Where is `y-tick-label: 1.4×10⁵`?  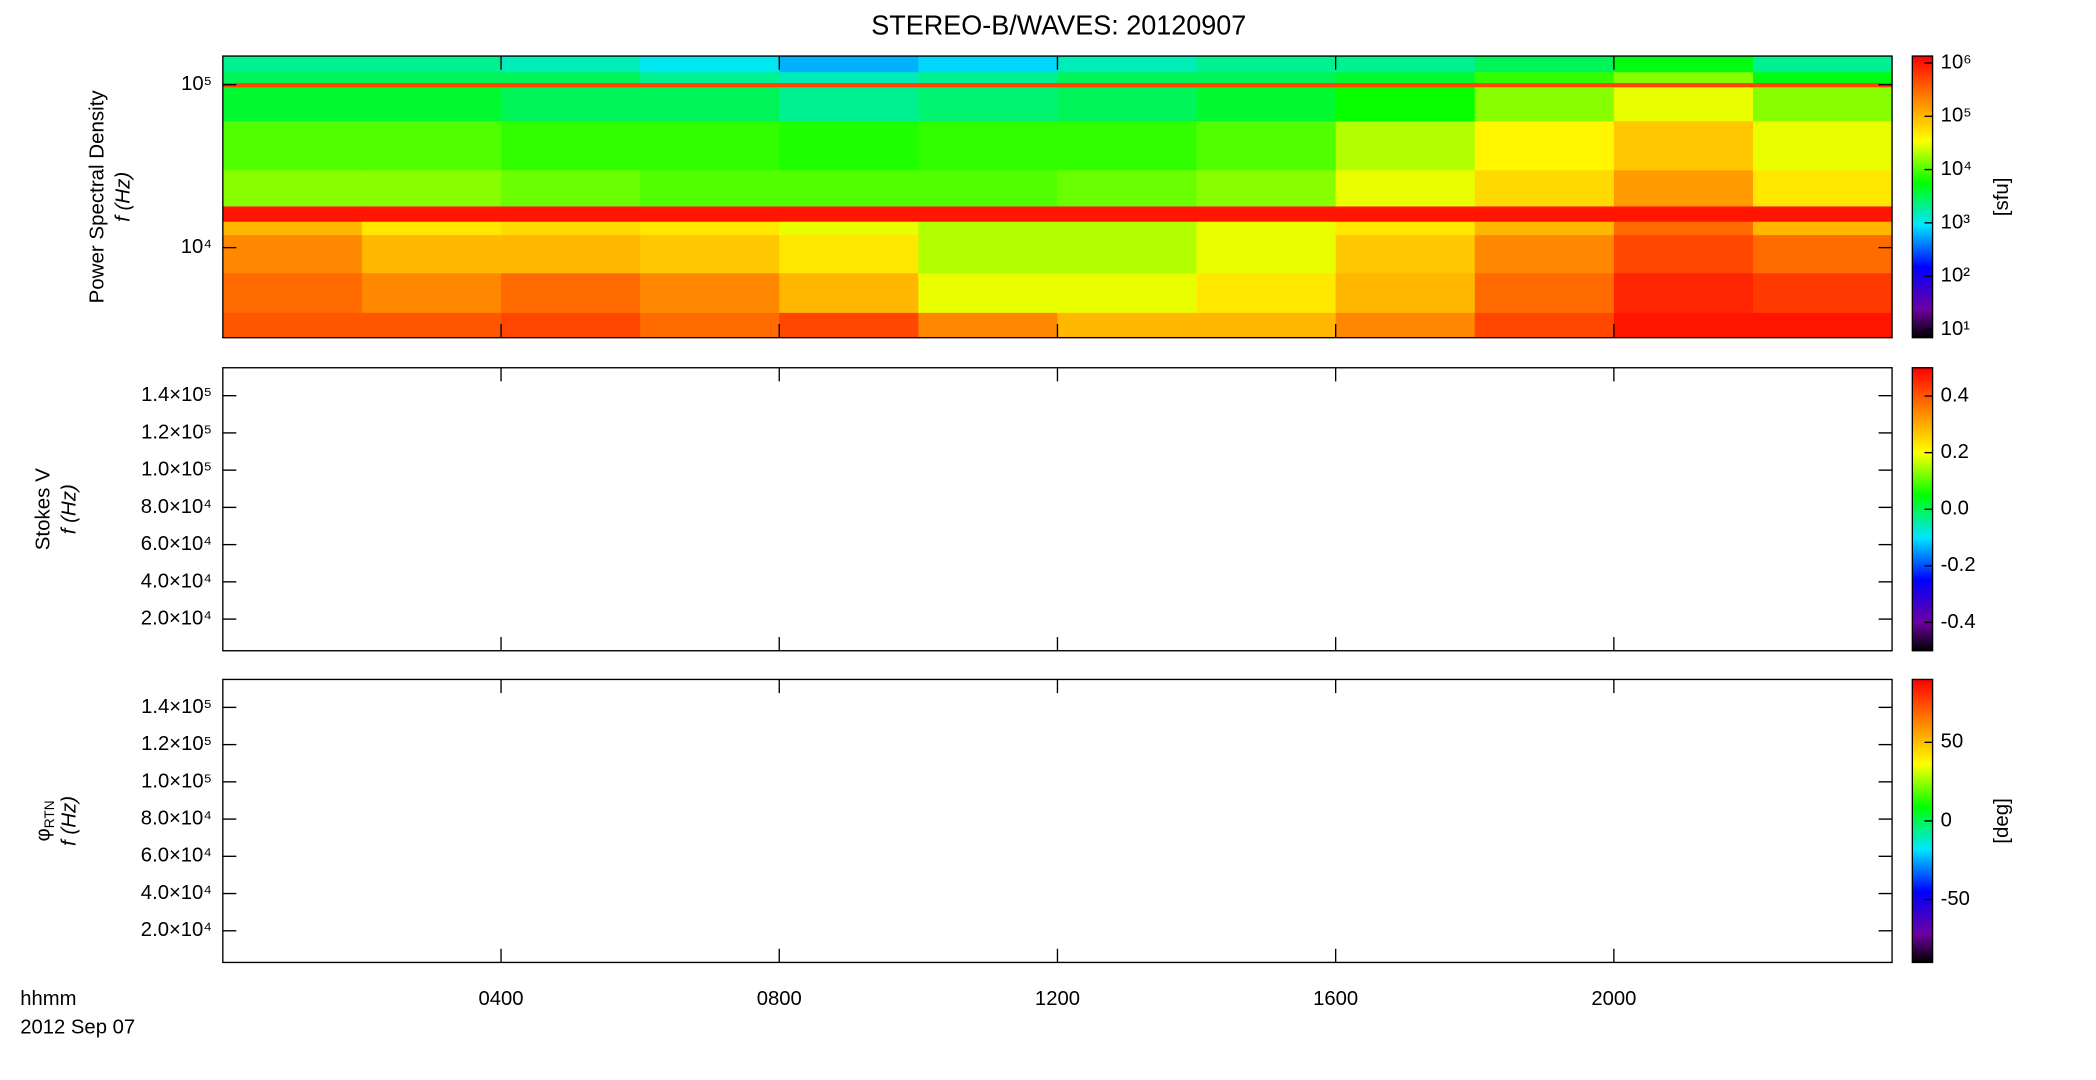
y-tick-label: 1.4×10⁵ is located at coordinates (176, 395).